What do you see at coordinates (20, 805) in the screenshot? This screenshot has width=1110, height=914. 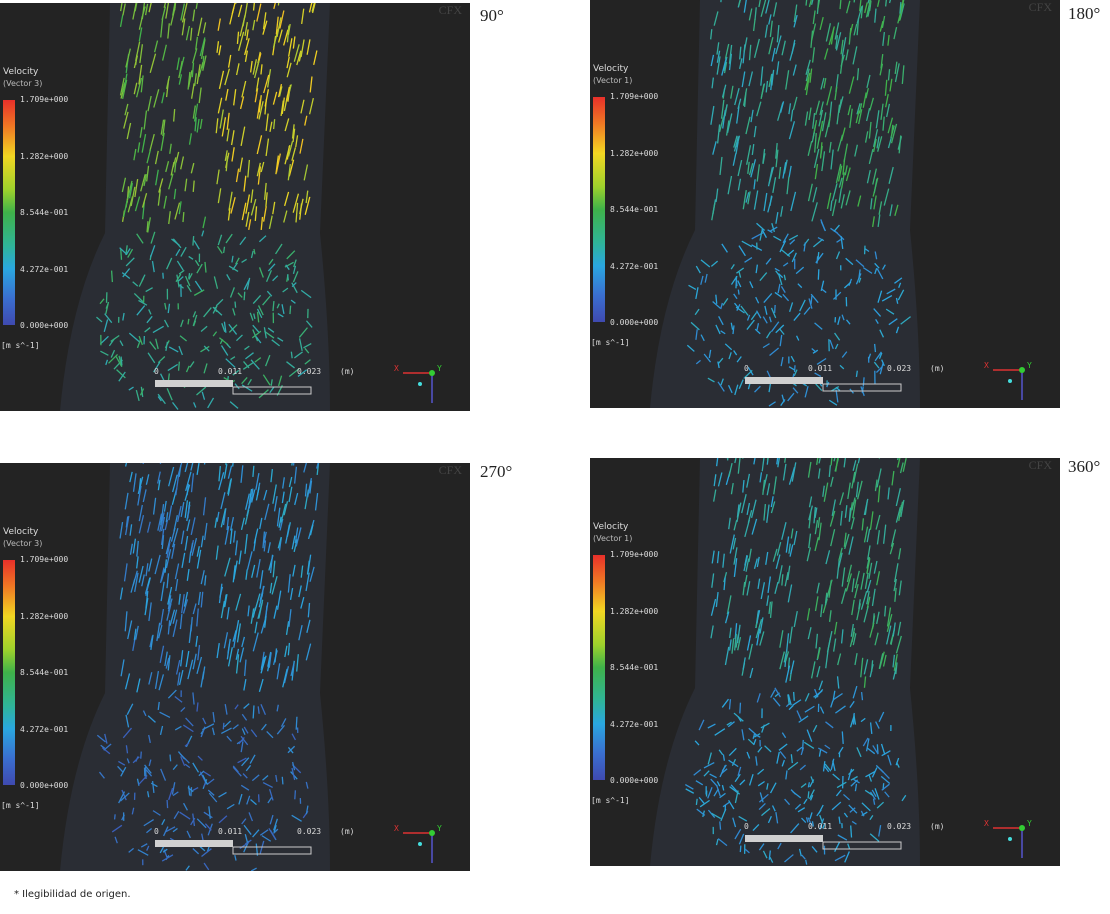 I see `legend-units: [m s^-1]` at bounding box center [20, 805].